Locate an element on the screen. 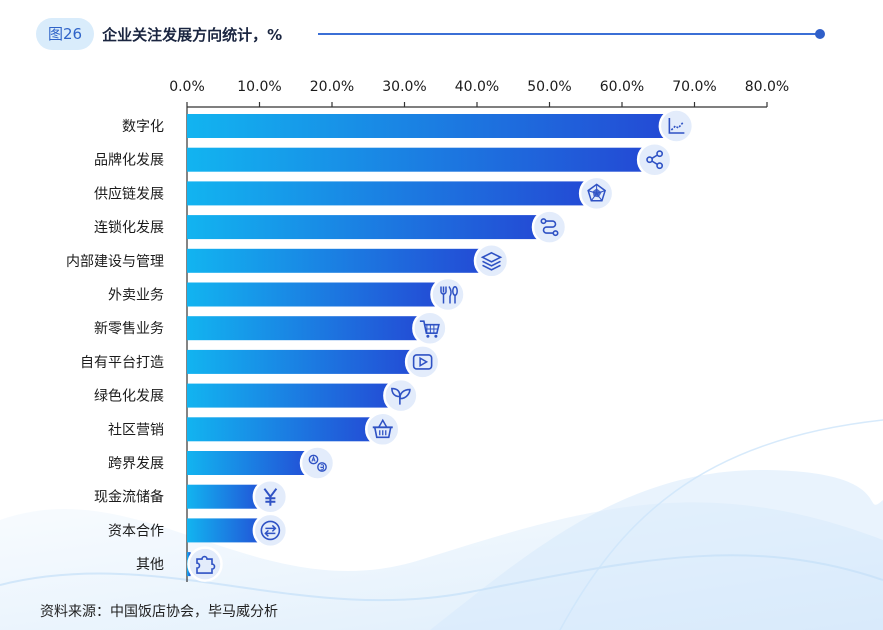  category-label: 内部建设与管理 is located at coordinates (115, 262).